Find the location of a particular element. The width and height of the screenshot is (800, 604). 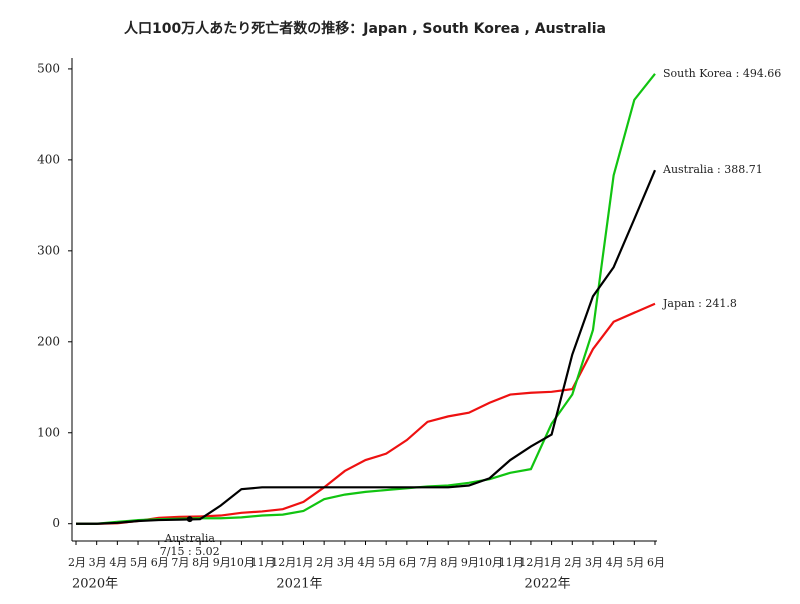

year-label: 2022年 is located at coordinates (548, 584).